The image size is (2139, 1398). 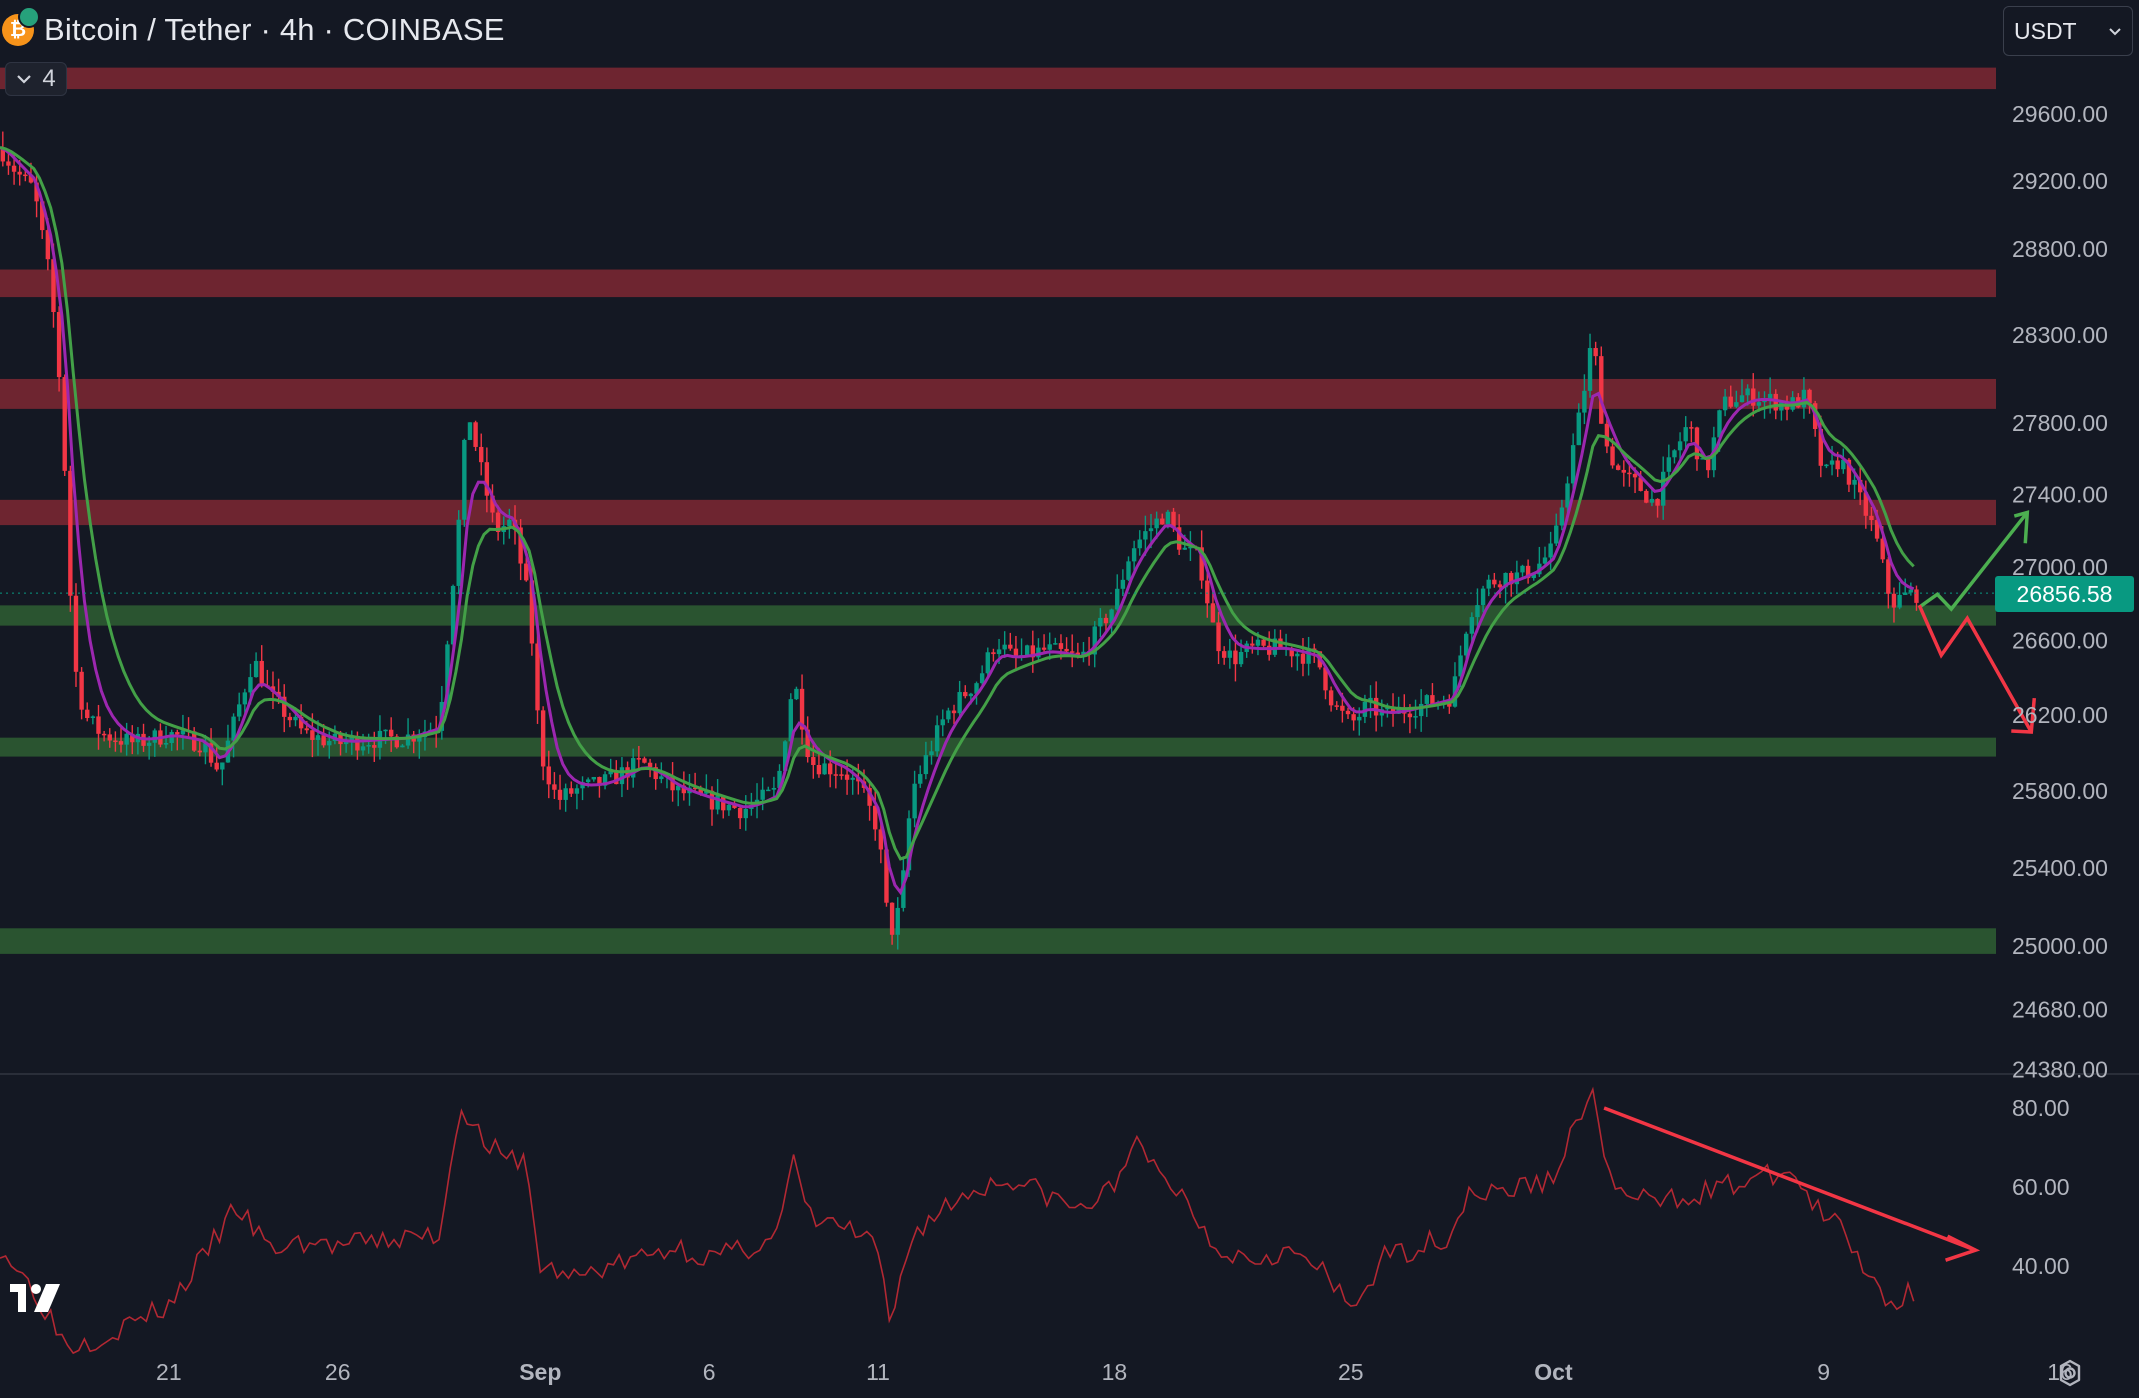 I want to click on bitcoin-icon: ₿, so click(x=21, y=26).